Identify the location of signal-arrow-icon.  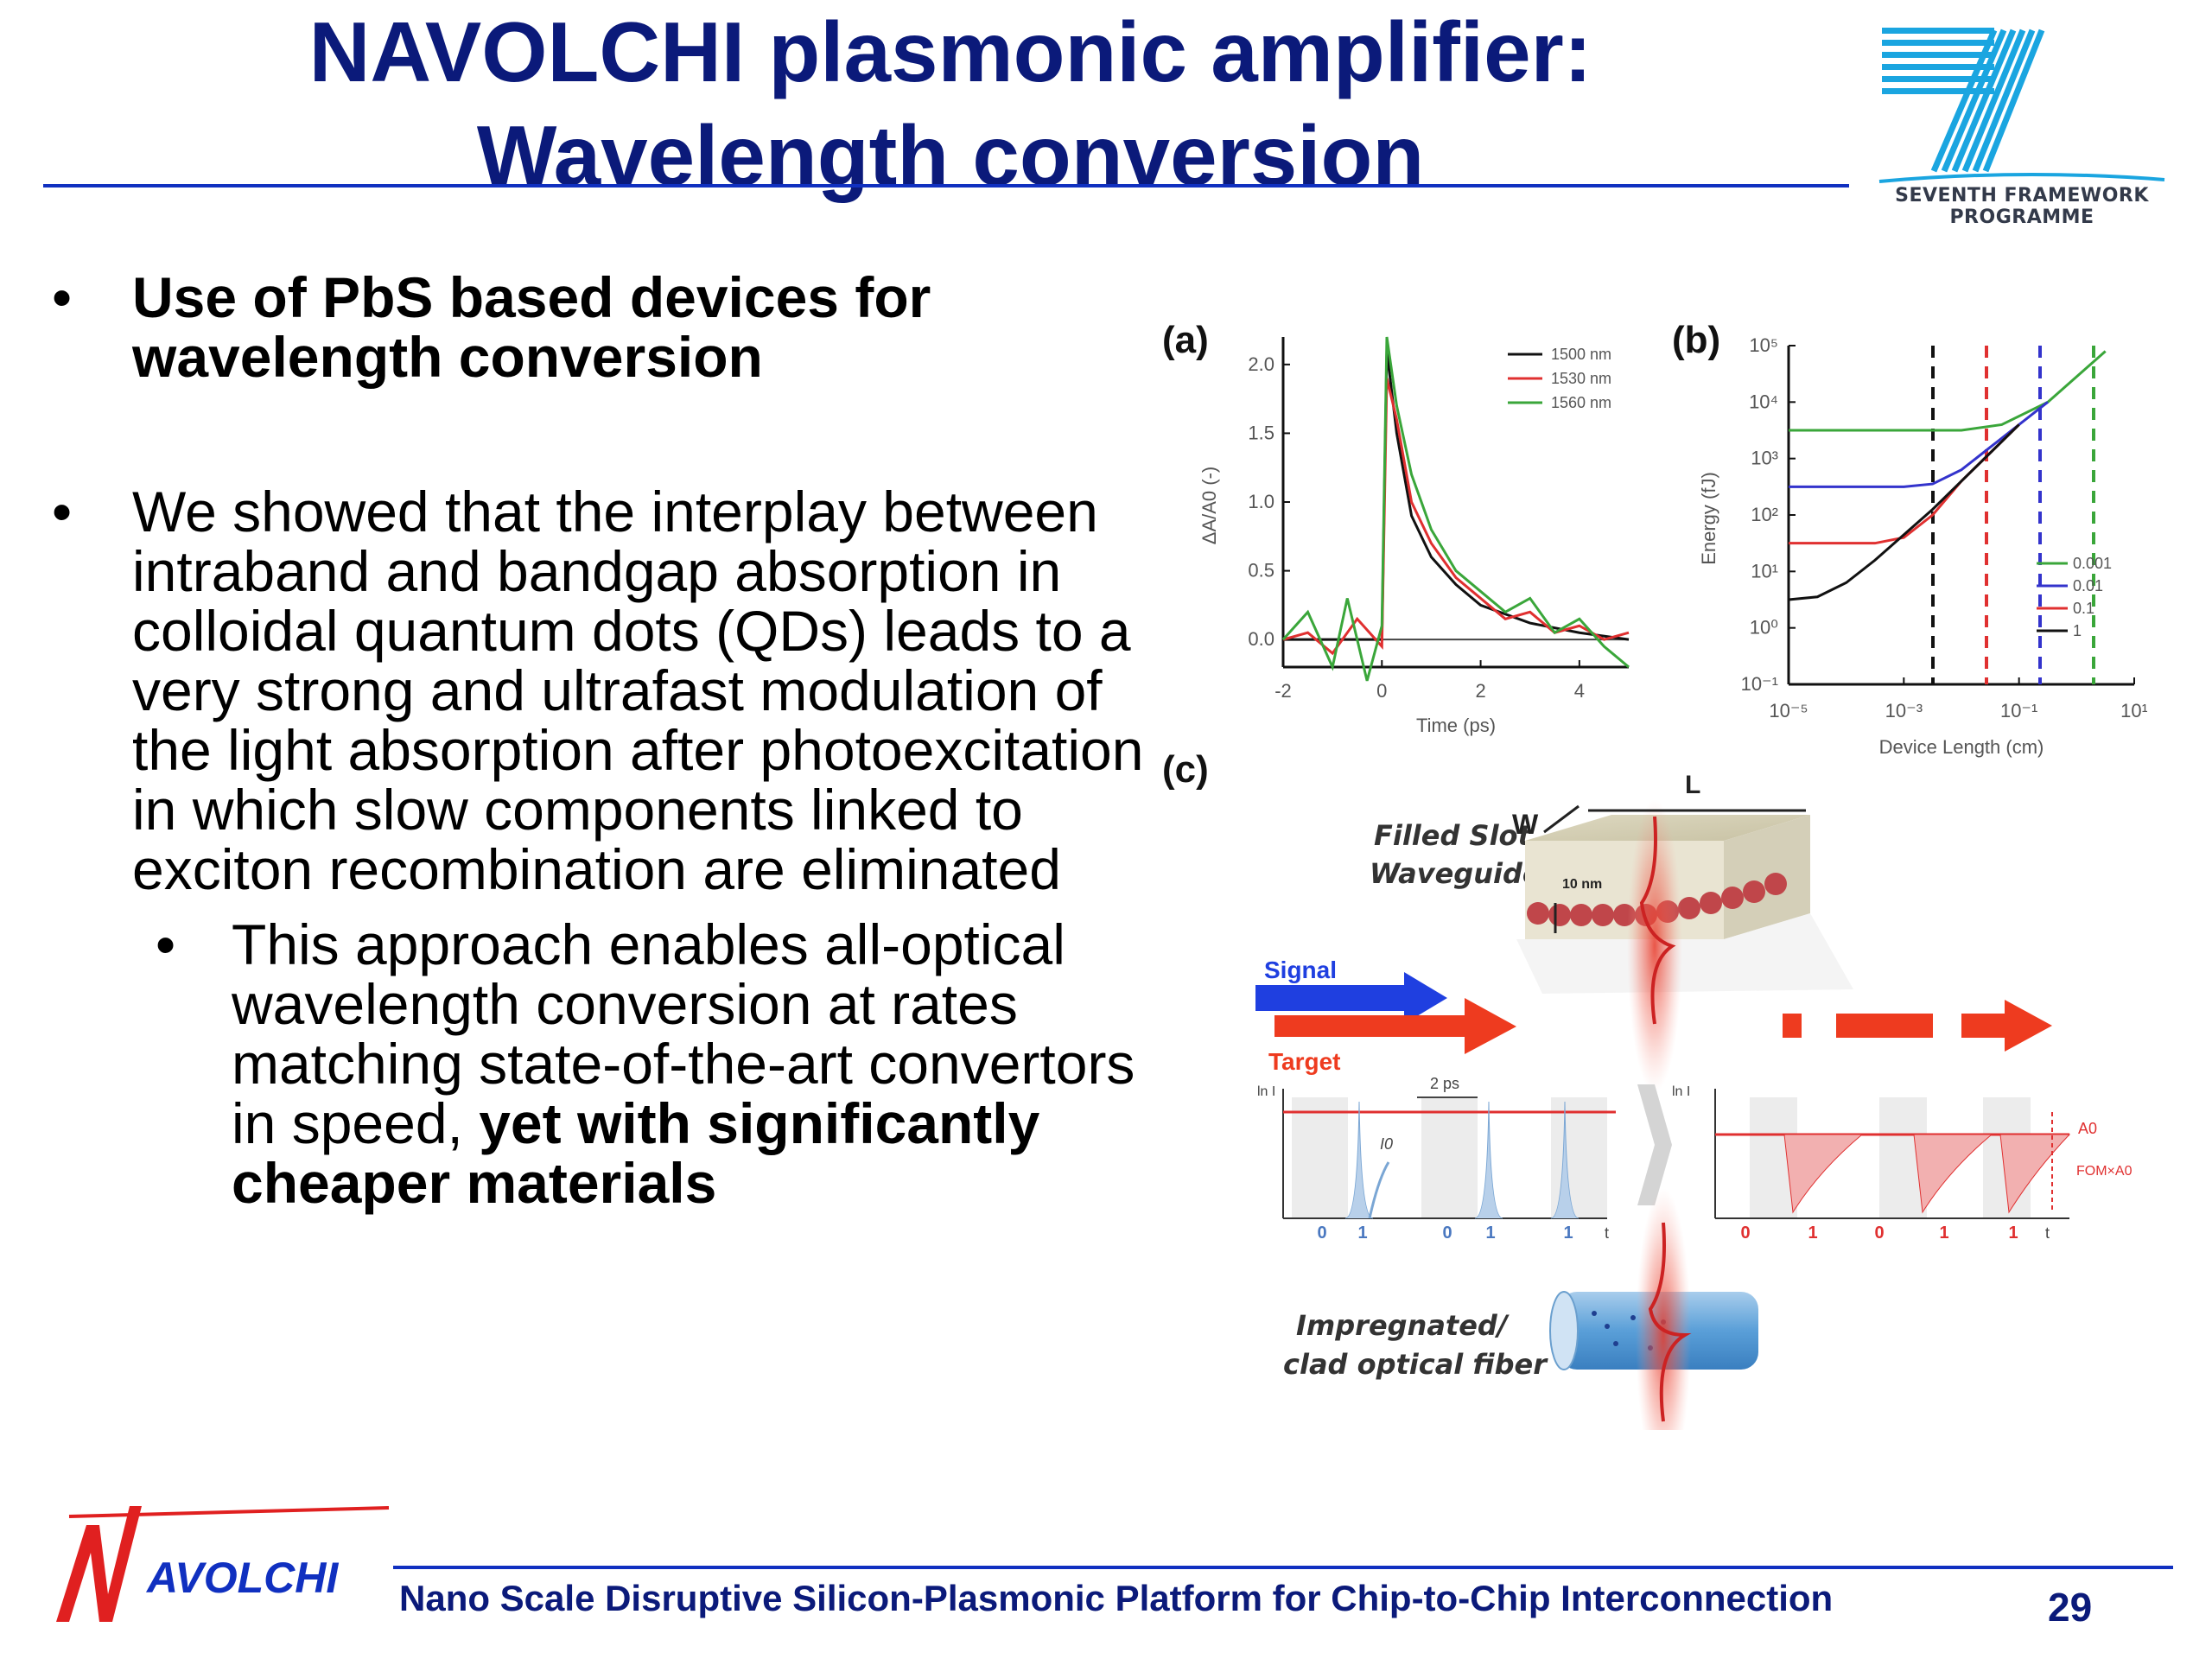
(1351, 998).